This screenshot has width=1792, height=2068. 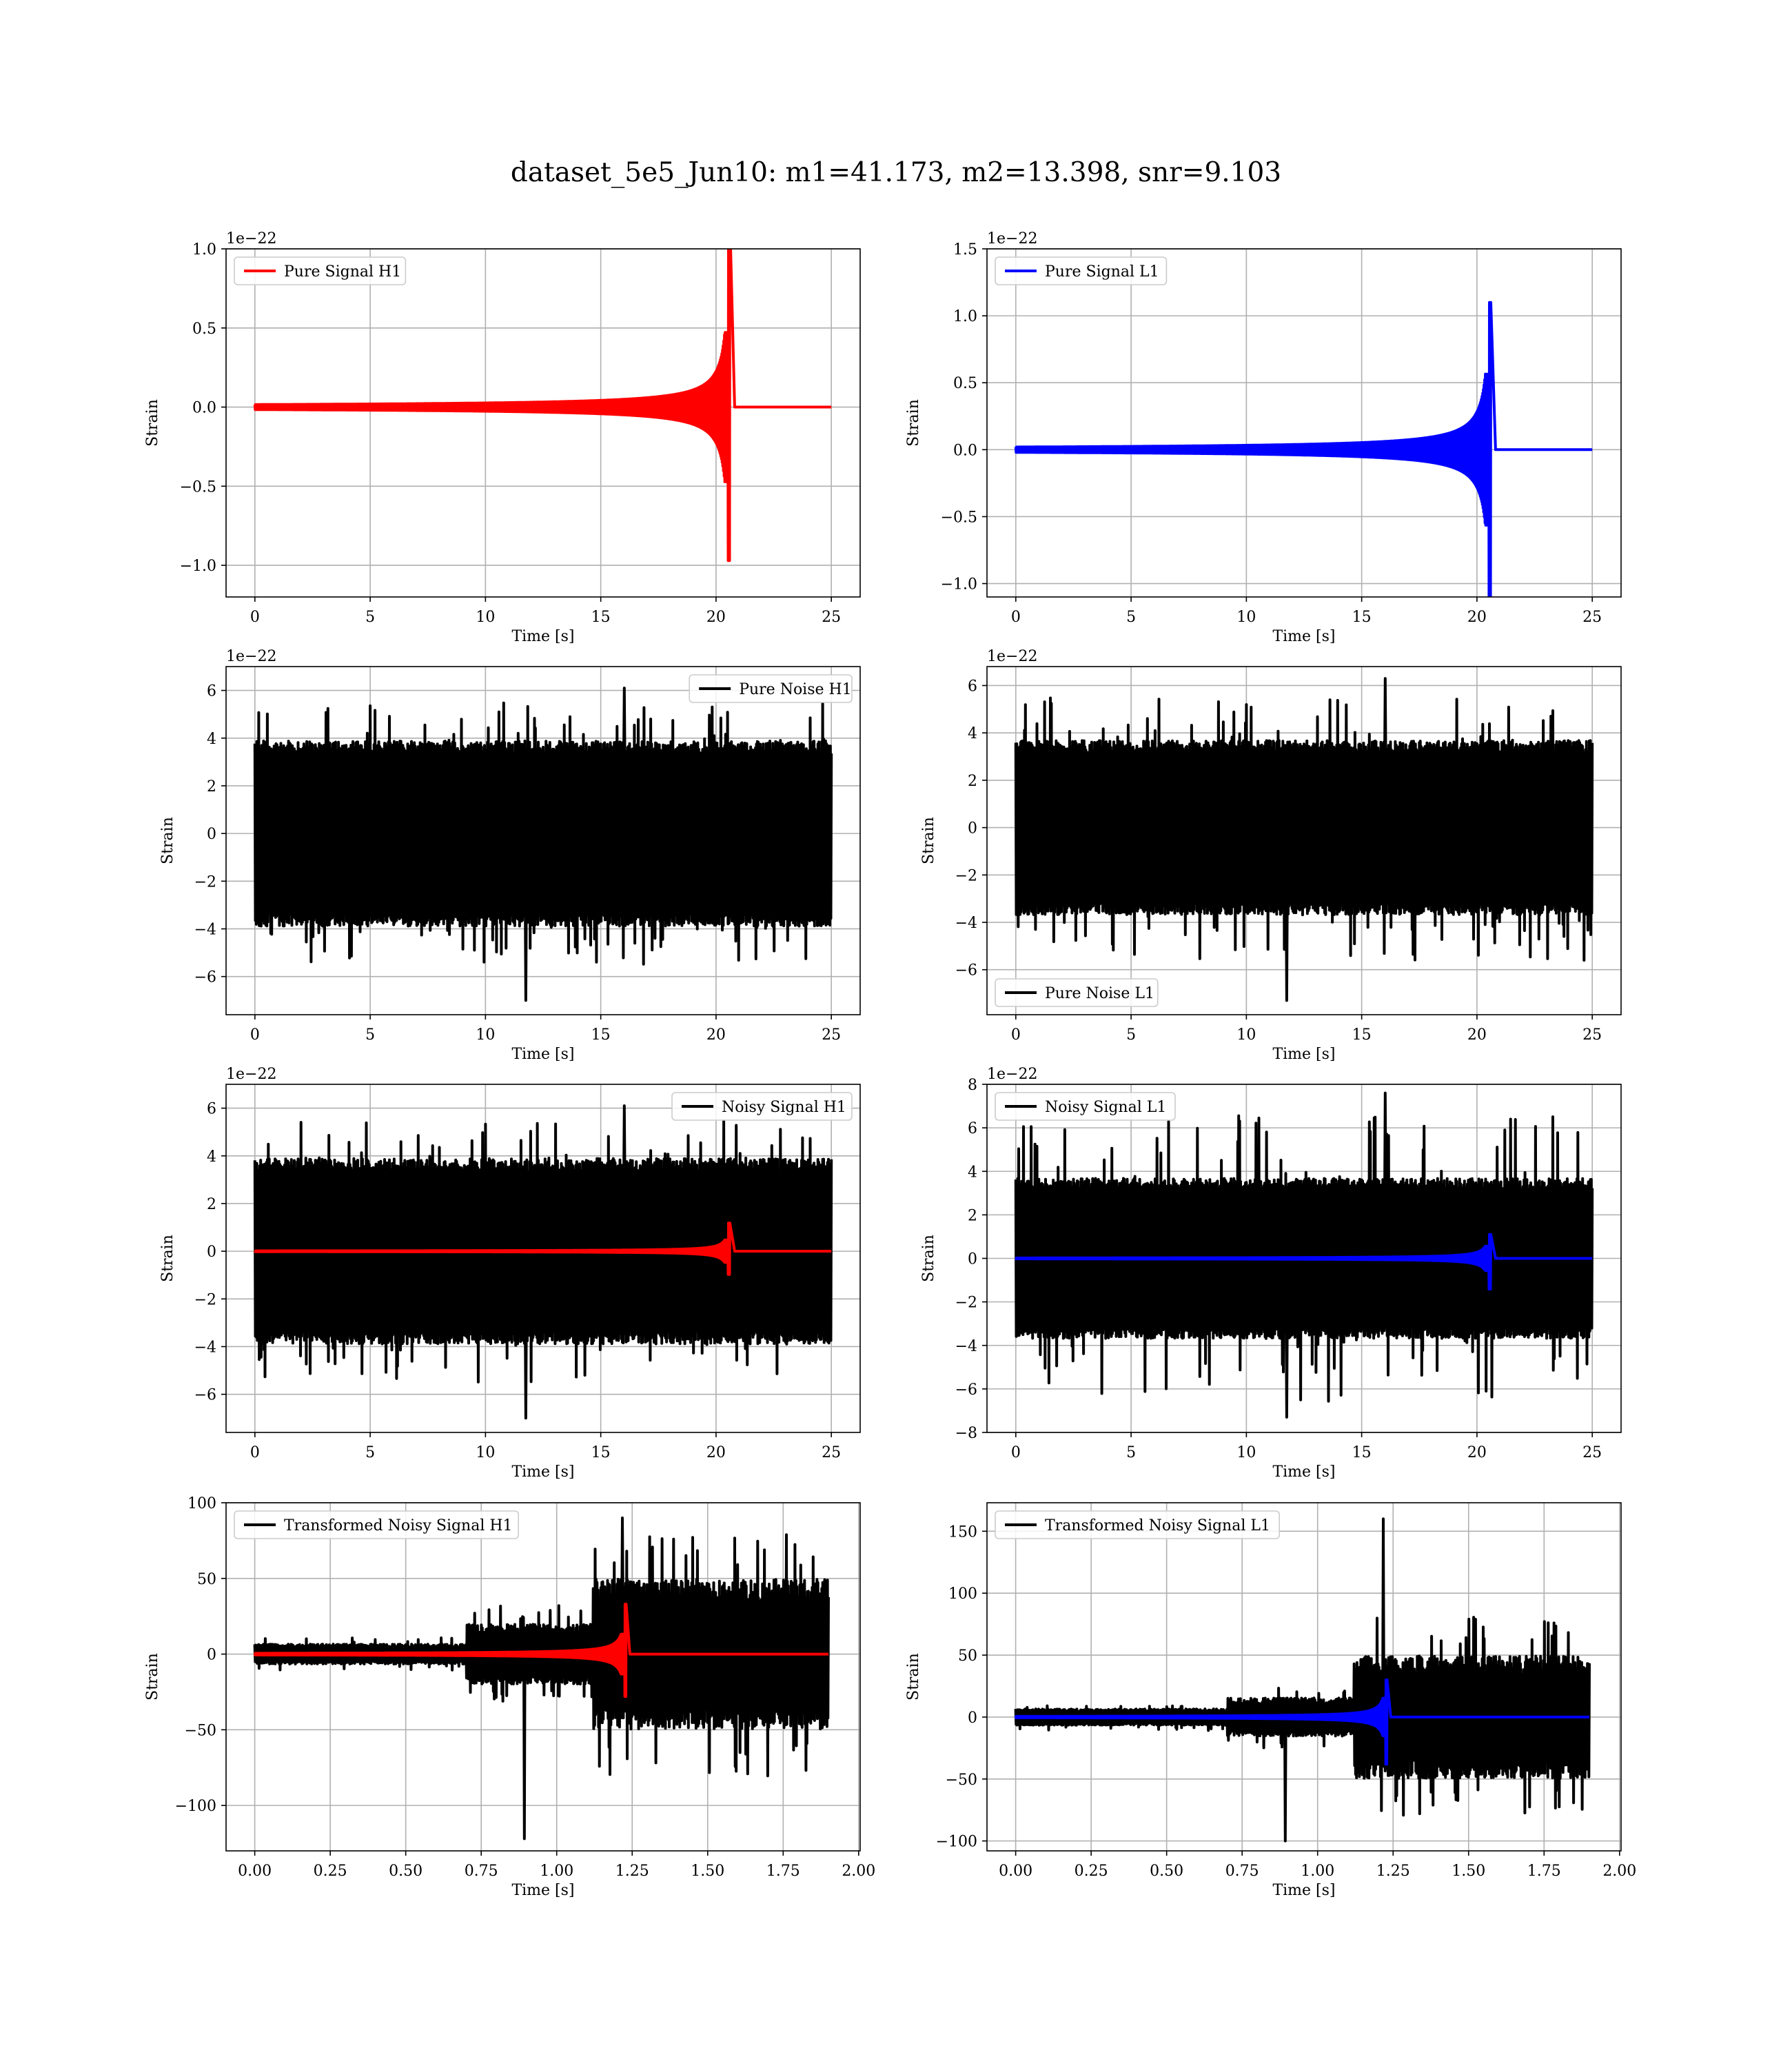 I want to click on legend-label: Noisy Signal H1, so click(x=784, y=1107).